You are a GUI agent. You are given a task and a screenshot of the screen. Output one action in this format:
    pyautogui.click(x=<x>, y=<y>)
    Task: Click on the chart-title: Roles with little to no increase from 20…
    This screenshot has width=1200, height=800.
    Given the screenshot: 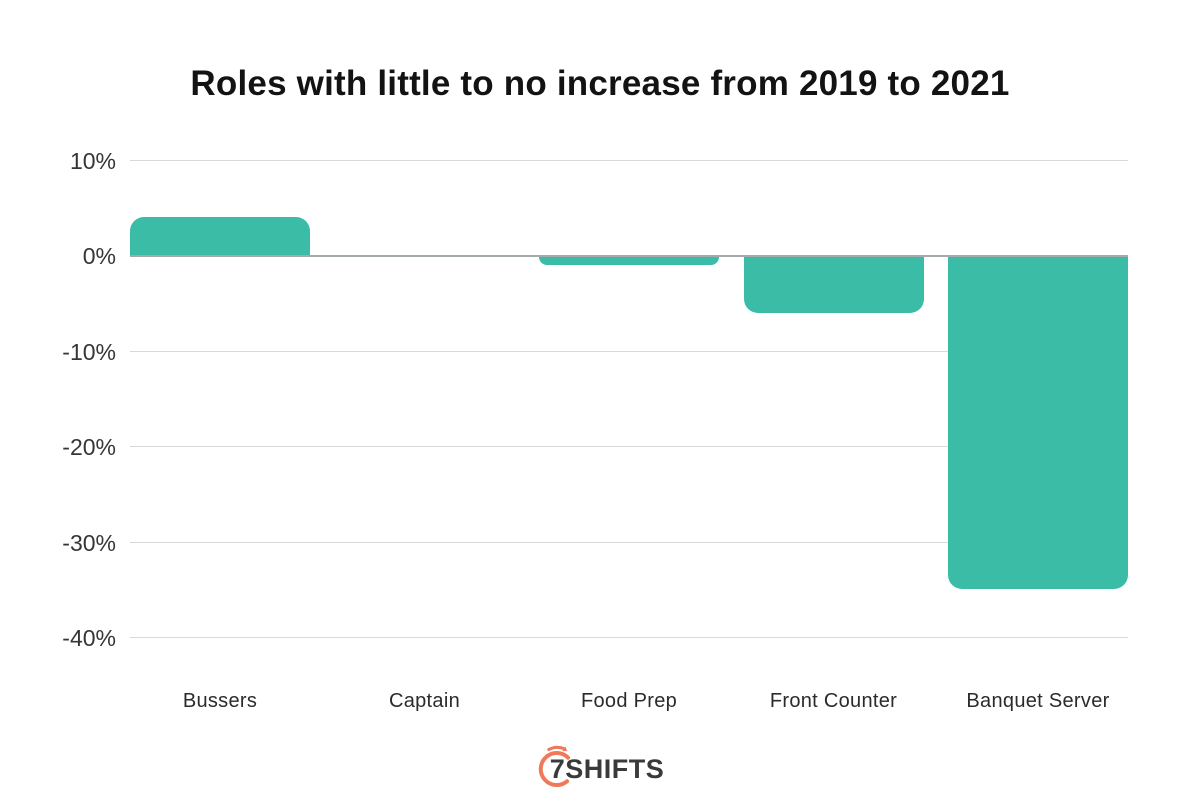 What is the action you would take?
    pyautogui.click(x=600, y=83)
    